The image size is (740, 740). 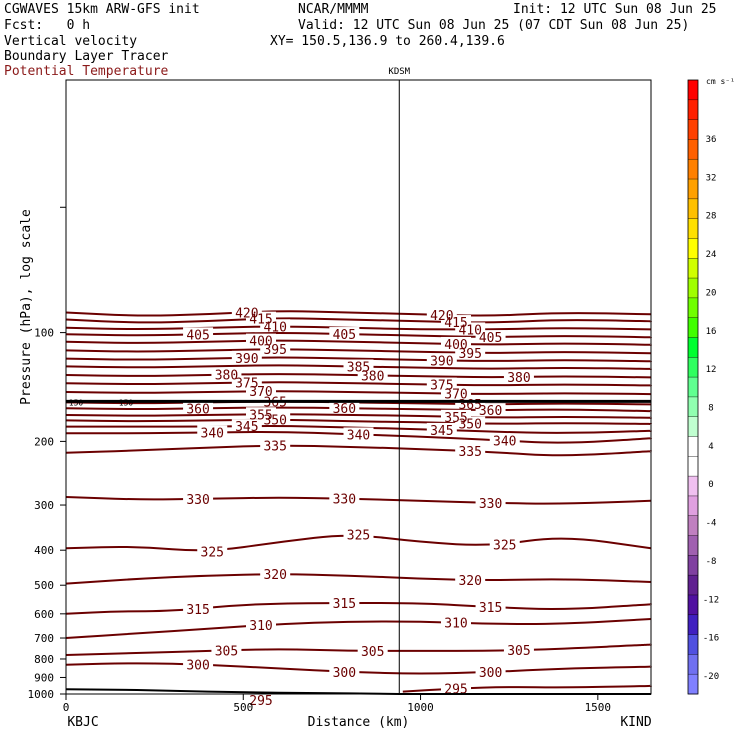 I want to click on colorbar-tick-label: 20, so click(x=711, y=293).